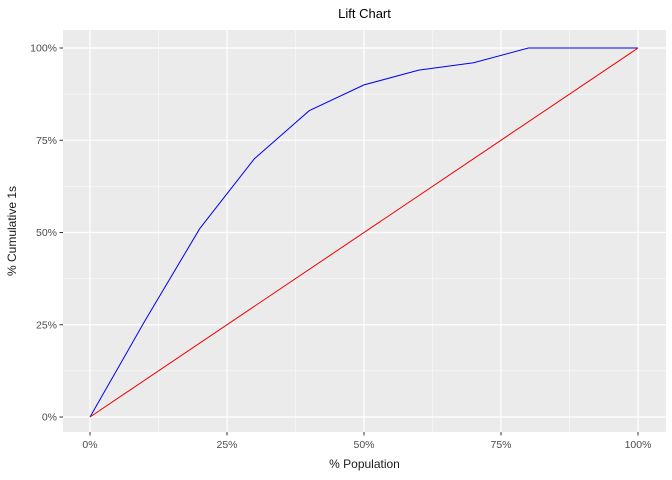 This screenshot has height=480, width=672. What do you see at coordinates (500, 445) in the screenshot?
I see `x-tick-label: 75%` at bounding box center [500, 445].